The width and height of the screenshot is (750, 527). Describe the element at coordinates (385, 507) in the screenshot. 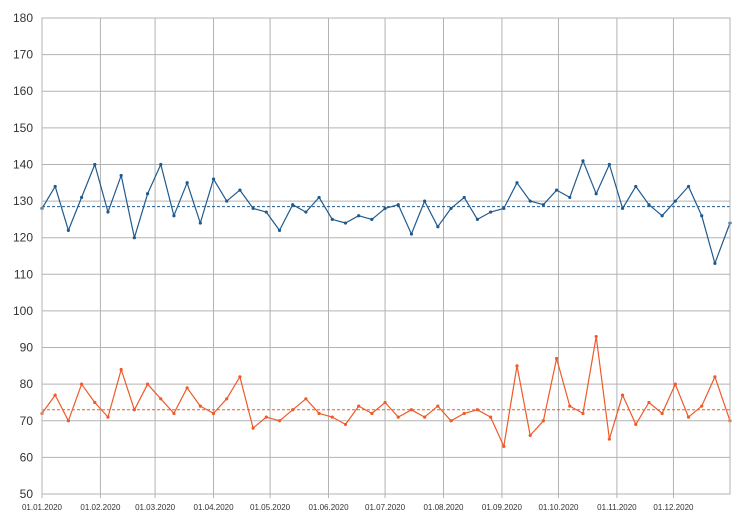

I see `x-tick-label: 01.07.2020` at that location.